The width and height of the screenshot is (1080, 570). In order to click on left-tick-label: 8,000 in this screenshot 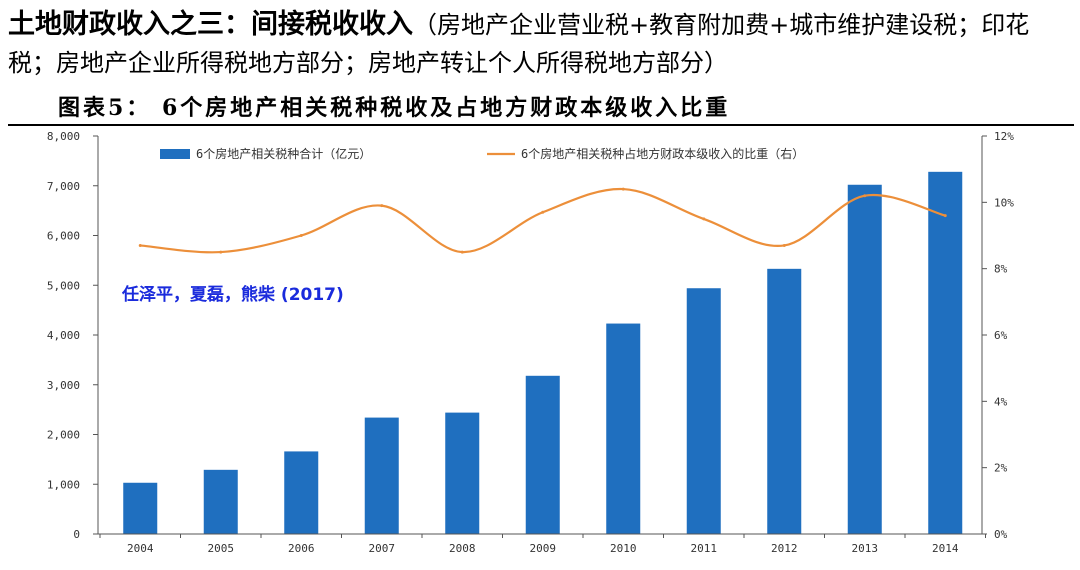, I will do `click(63, 136)`.